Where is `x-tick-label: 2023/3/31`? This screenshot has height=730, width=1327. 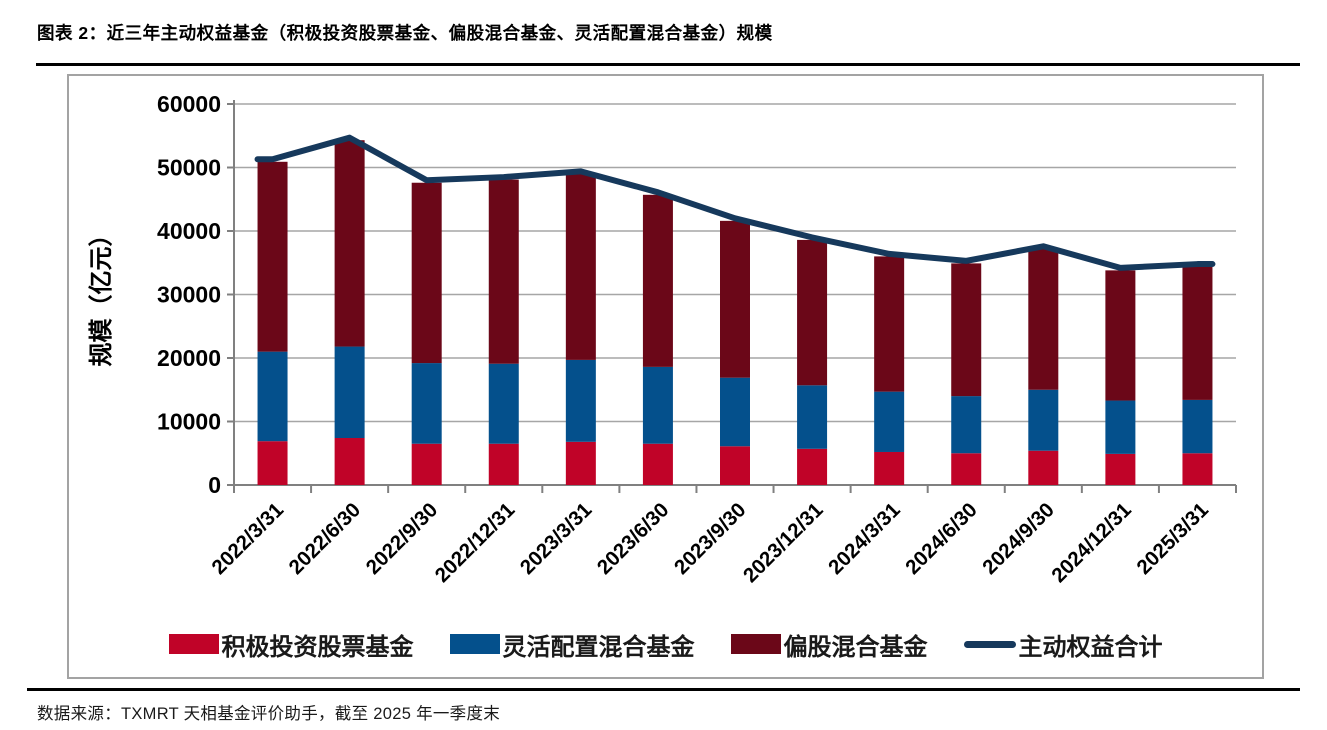
x-tick-label: 2023/3/31 is located at coordinates (556, 538).